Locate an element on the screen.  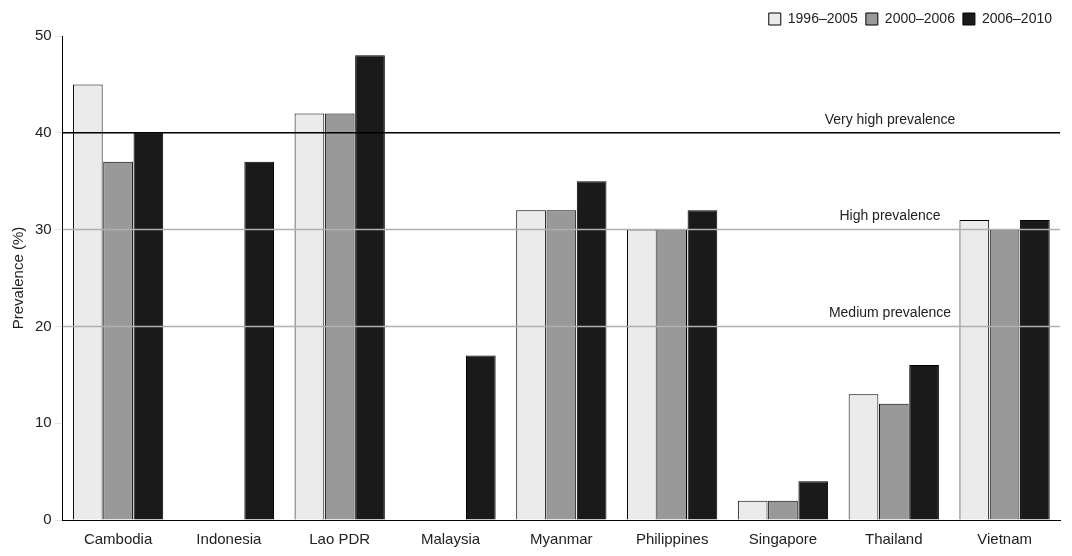
x-tick-label: Philippines is located at coordinates (672, 539).